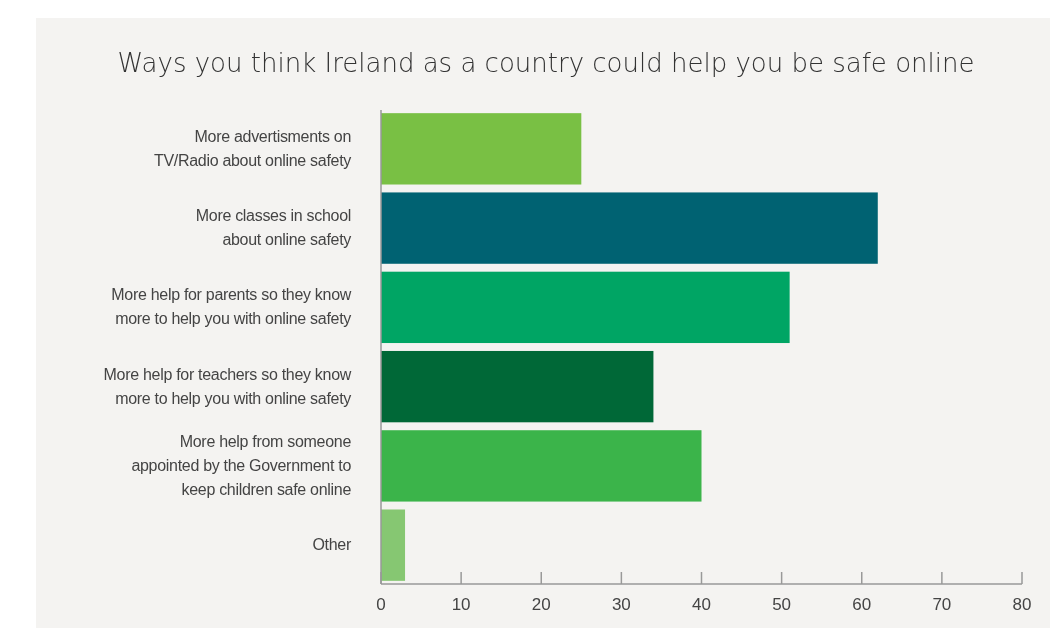 The image size is (1050, 628). Describe the element at coordinates (231, 307) in the screenshot. I see `y-tick-label: More help for parents so they know more to help you with online safety` at that location.